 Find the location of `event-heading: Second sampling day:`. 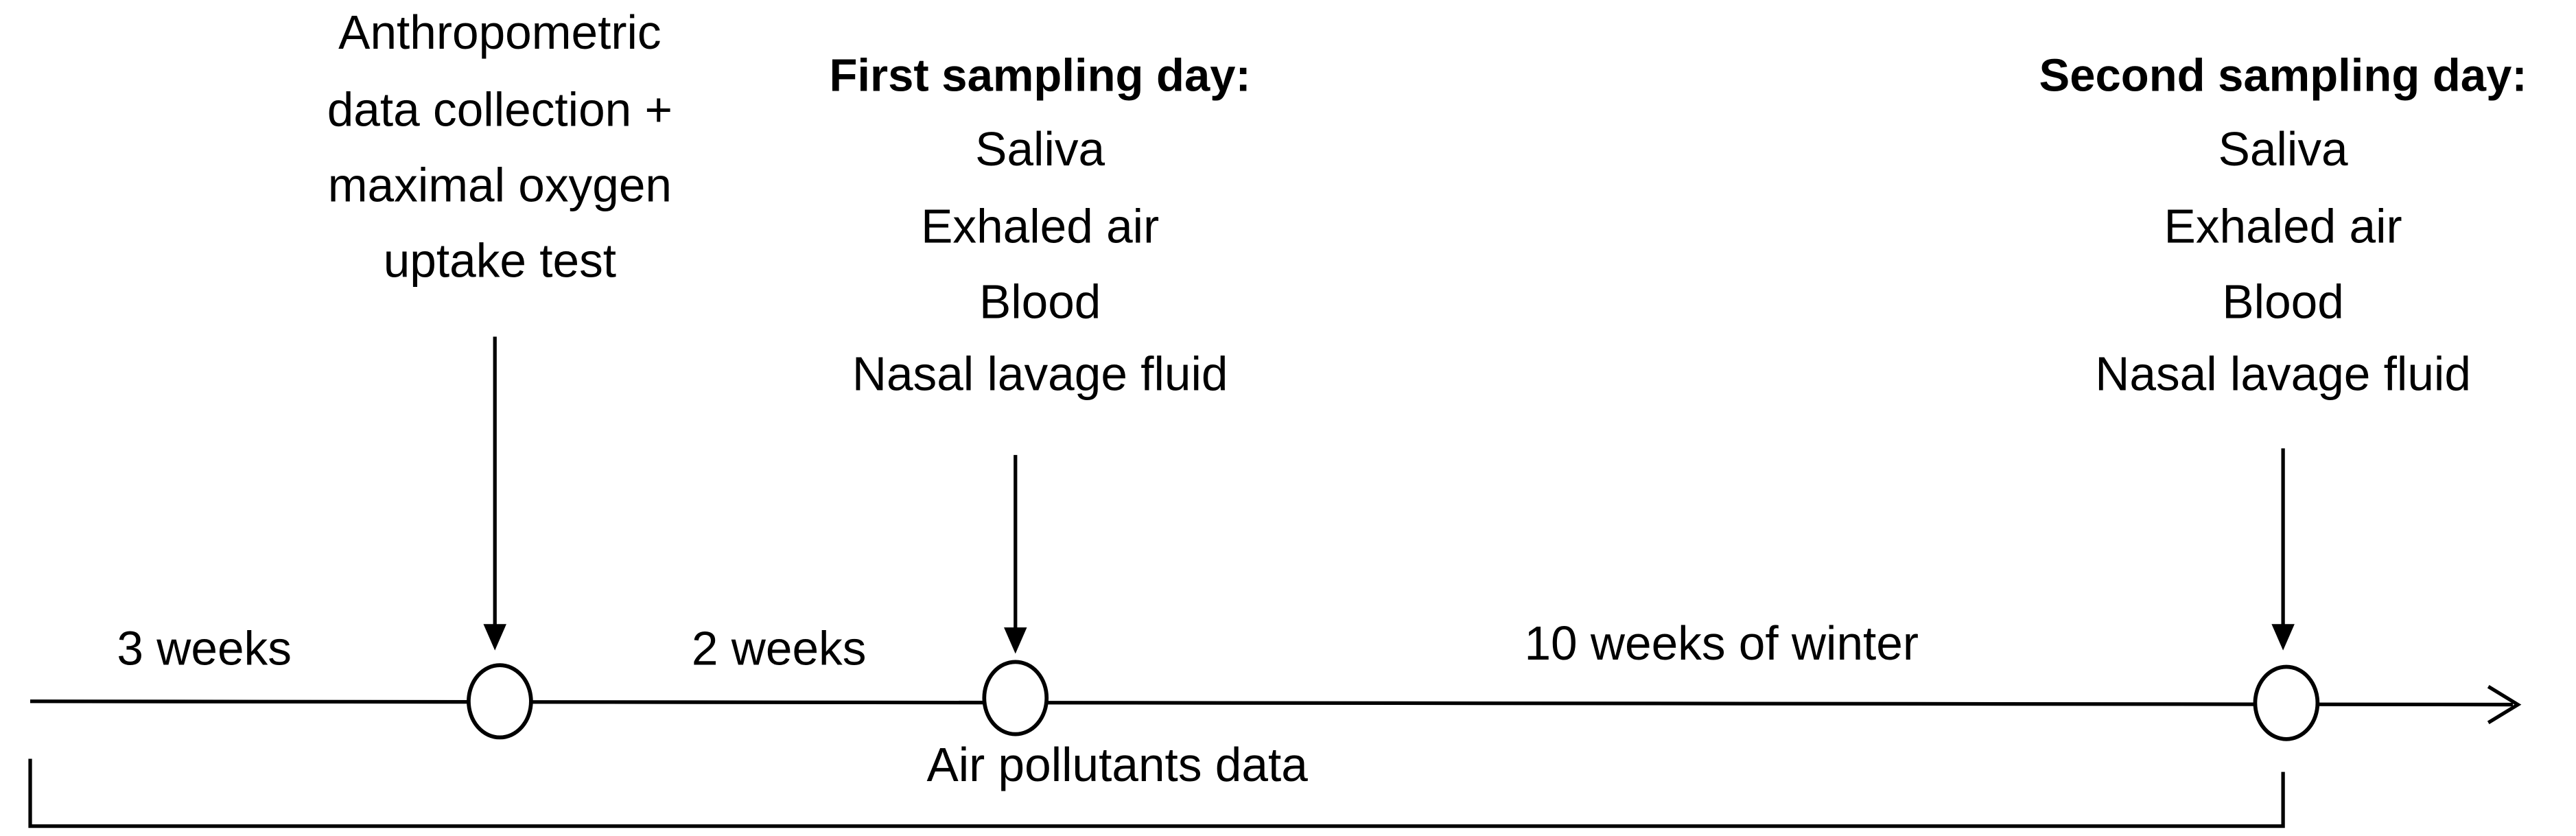

event-heading: Second sampling day: is located at coordinates (2283, 76).